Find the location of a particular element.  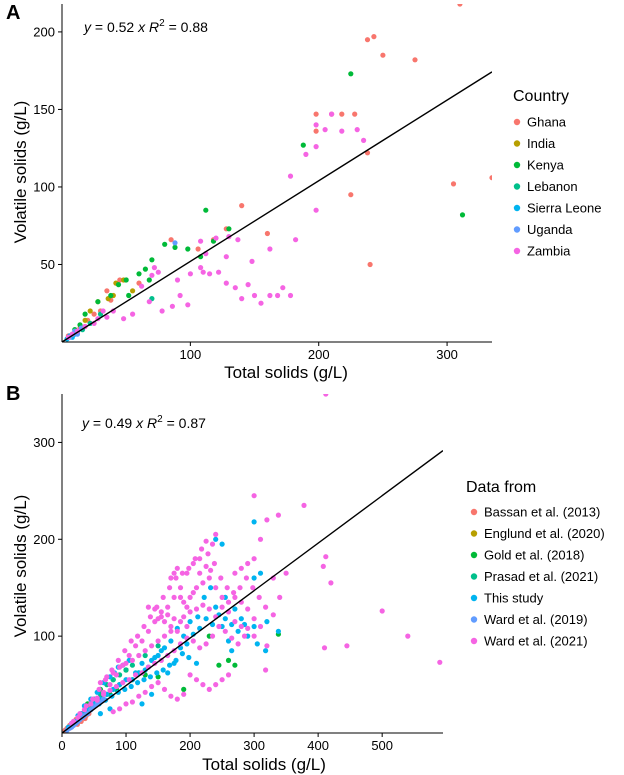

panel-a-label: A is located at coordinates (13, 13).